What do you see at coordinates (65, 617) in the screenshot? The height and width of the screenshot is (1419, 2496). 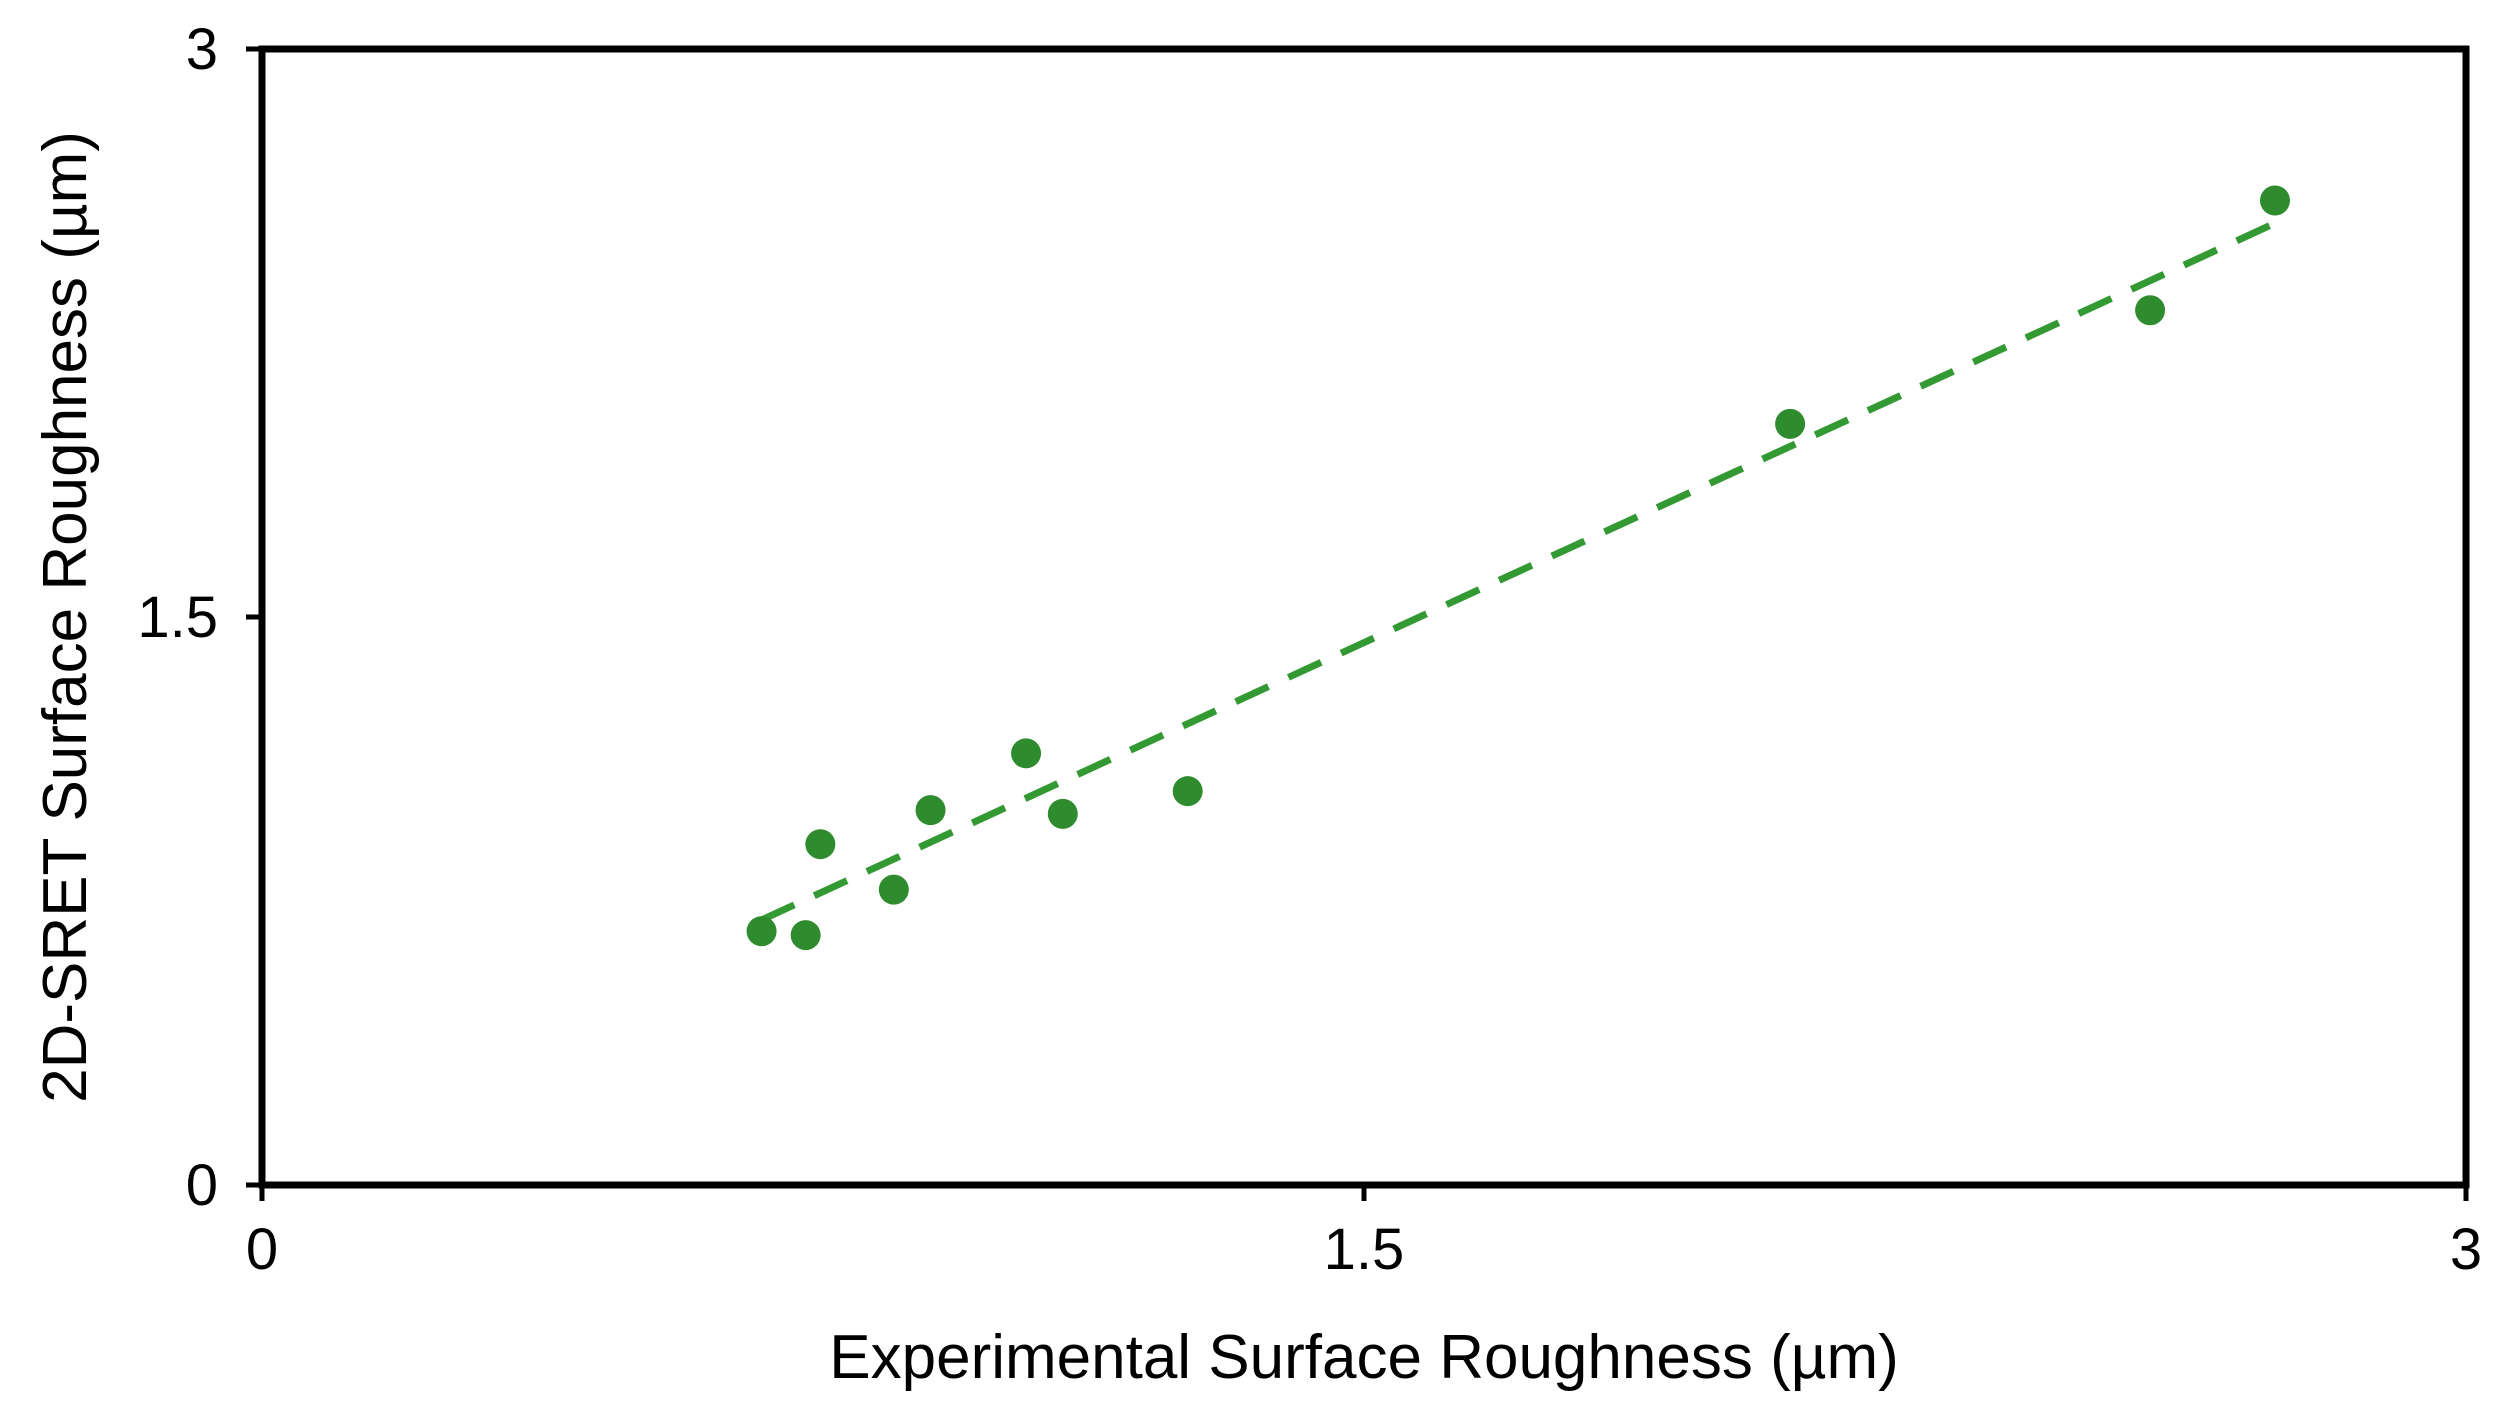 I see `y-axis-title: 2D-SRET Surface Roughness (µm)` at bounding box center [65, 617].